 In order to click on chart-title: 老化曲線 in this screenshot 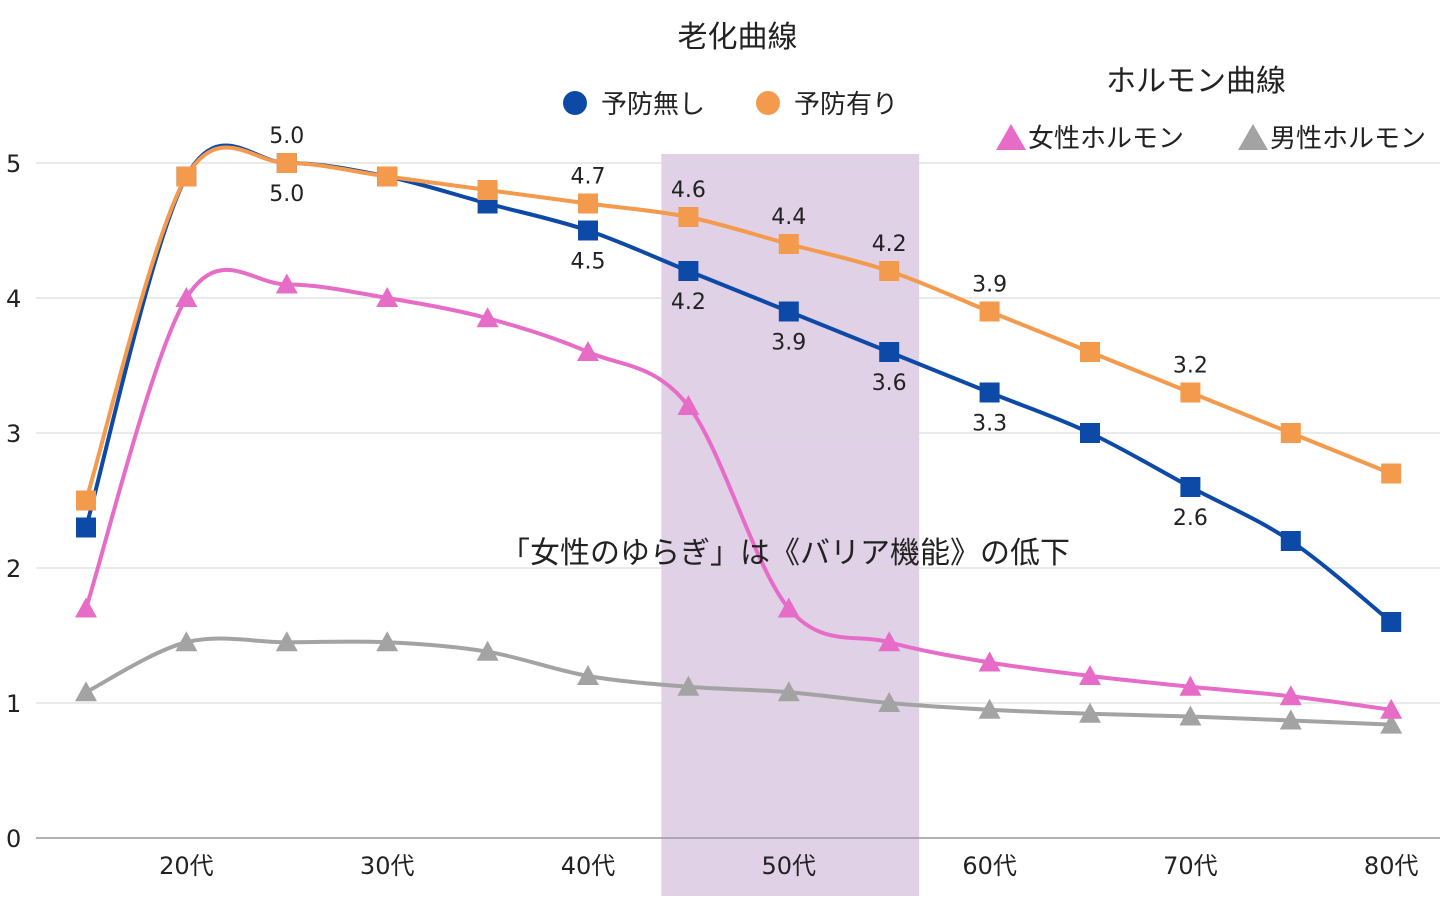, I will do `click(737, 37)`.